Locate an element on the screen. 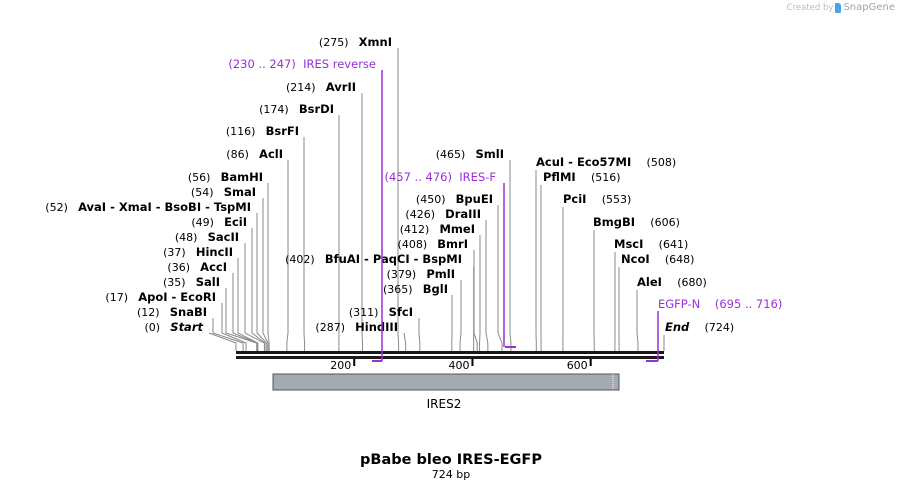 Image resolution: width=901 pixels, height=490 pixels. site-position: (275) is located at coordinates (334, 42).